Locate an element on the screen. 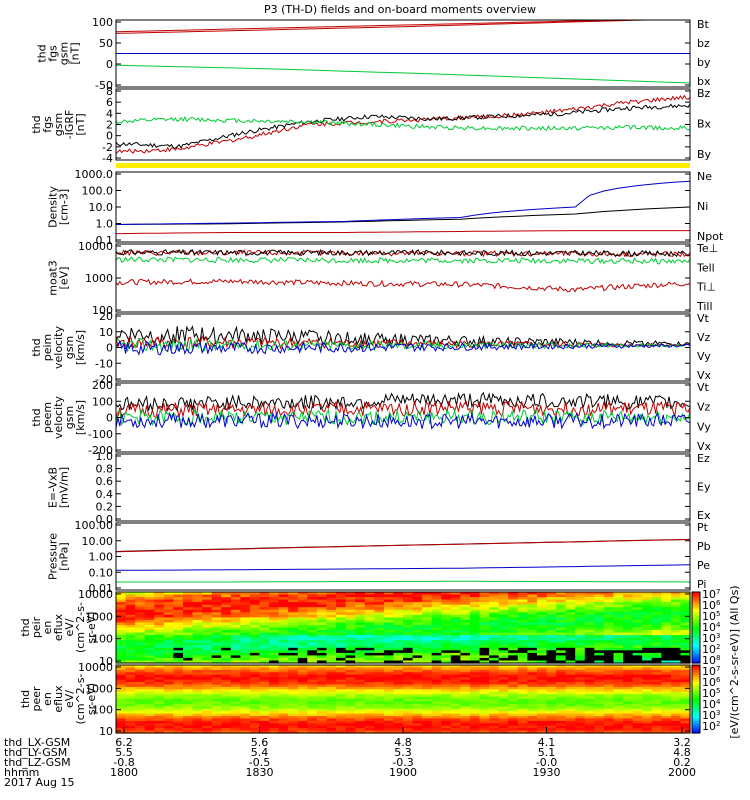  series-line-by is located at coordinates (403, 74).